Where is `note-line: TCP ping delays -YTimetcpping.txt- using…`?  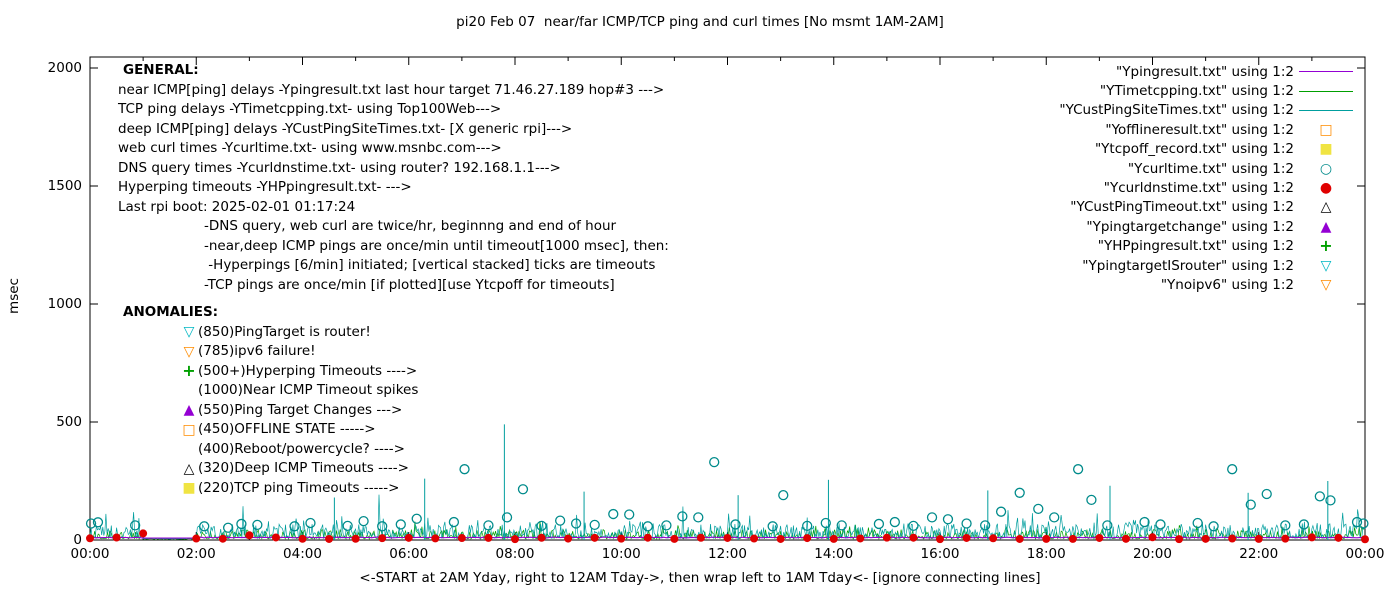
note-line: TCP ping delays -YTimetcpping.txt- using… is located at coordinates (310, 109).